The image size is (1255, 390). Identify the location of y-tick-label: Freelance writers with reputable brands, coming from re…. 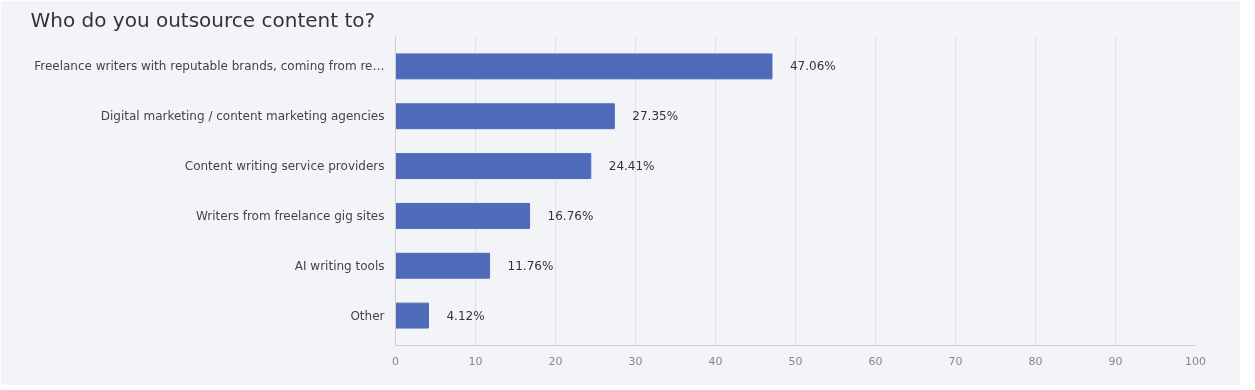
(209, 66).